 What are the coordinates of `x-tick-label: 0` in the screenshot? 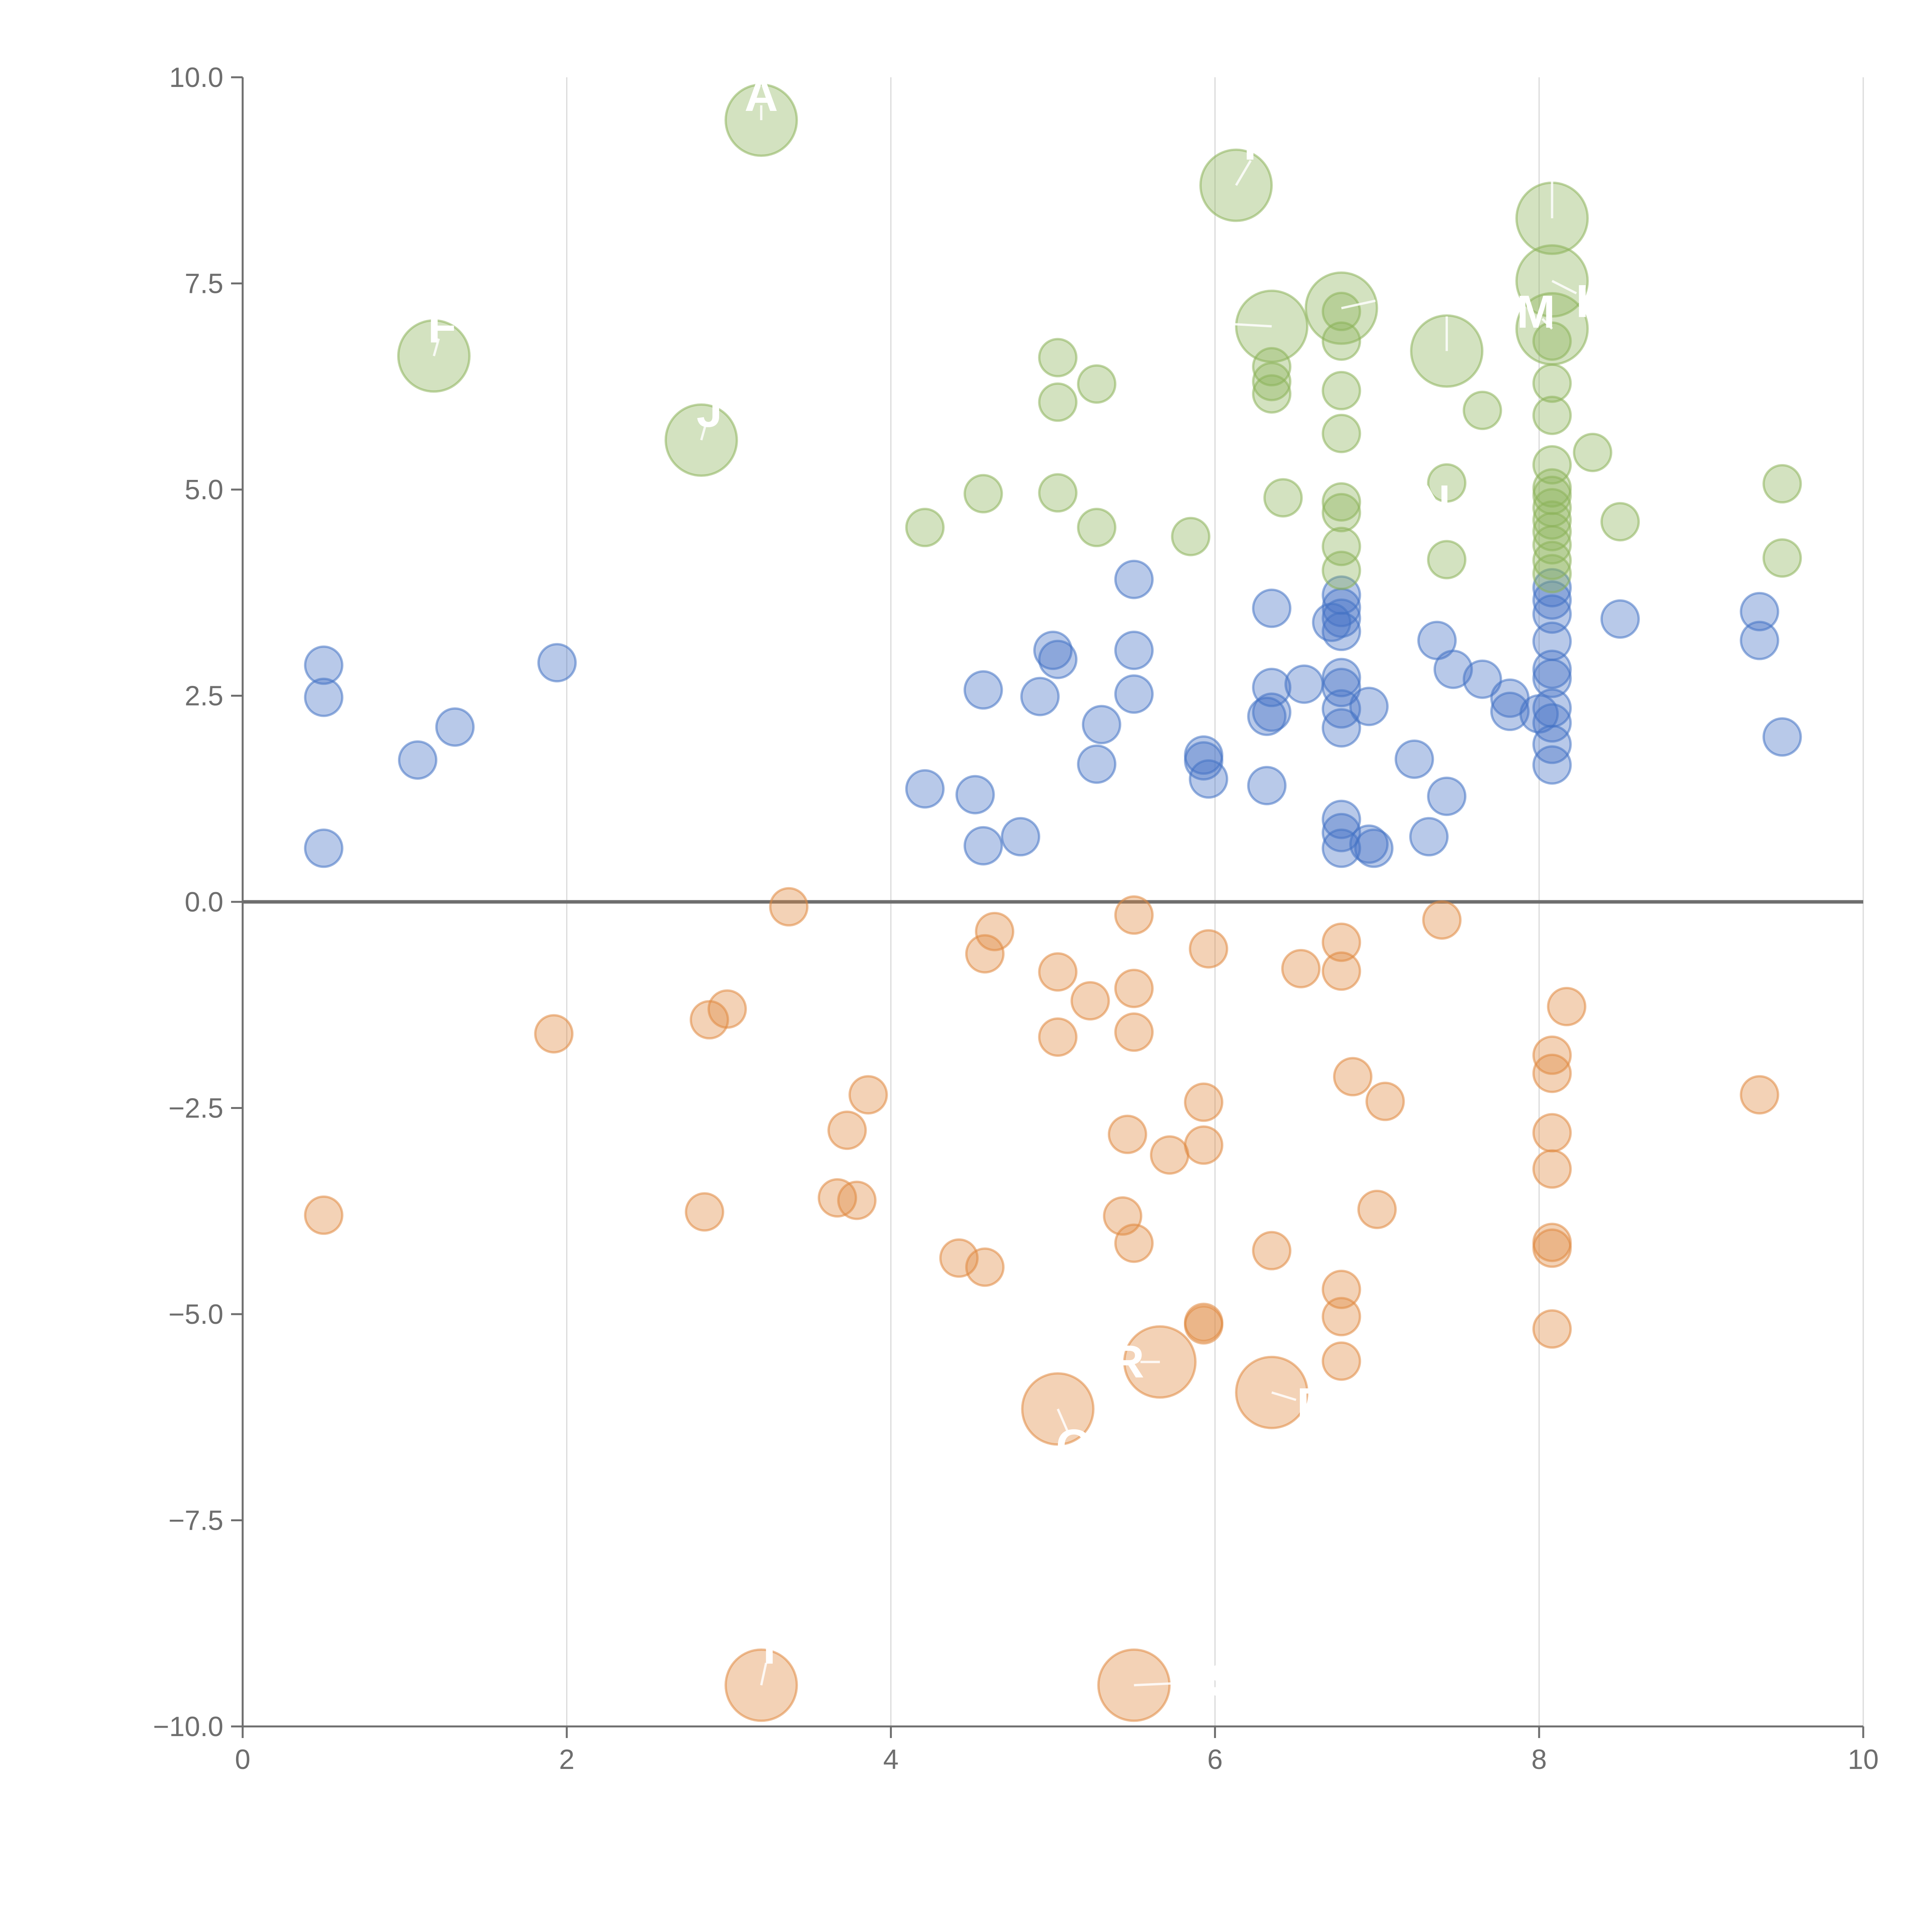 It's located at (243, 1759).